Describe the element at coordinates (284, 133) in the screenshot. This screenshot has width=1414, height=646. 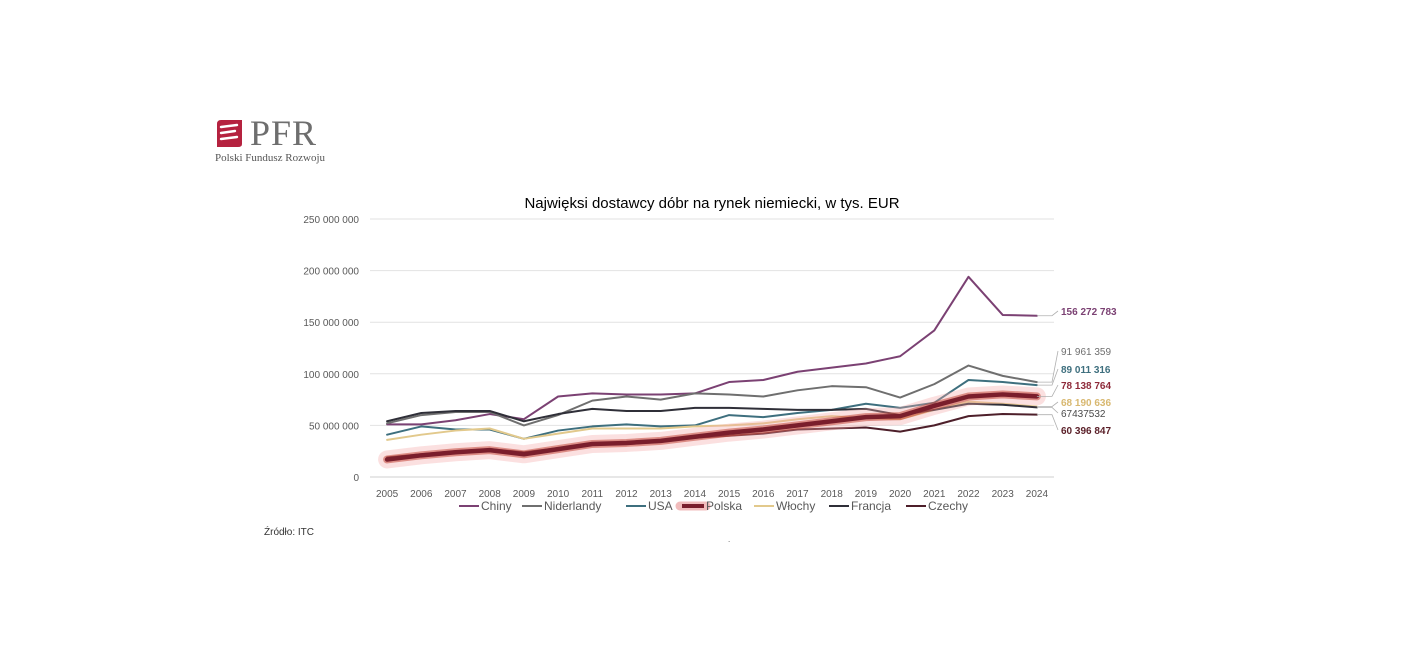
I see `logo-wordmark: PFR` at that location.